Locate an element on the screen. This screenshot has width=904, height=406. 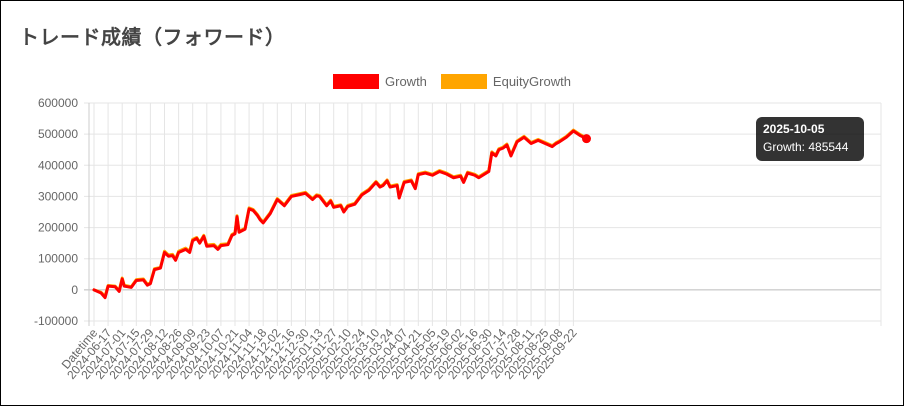
legend: Growth EquityGrowth is located at coordinates (452, 81).